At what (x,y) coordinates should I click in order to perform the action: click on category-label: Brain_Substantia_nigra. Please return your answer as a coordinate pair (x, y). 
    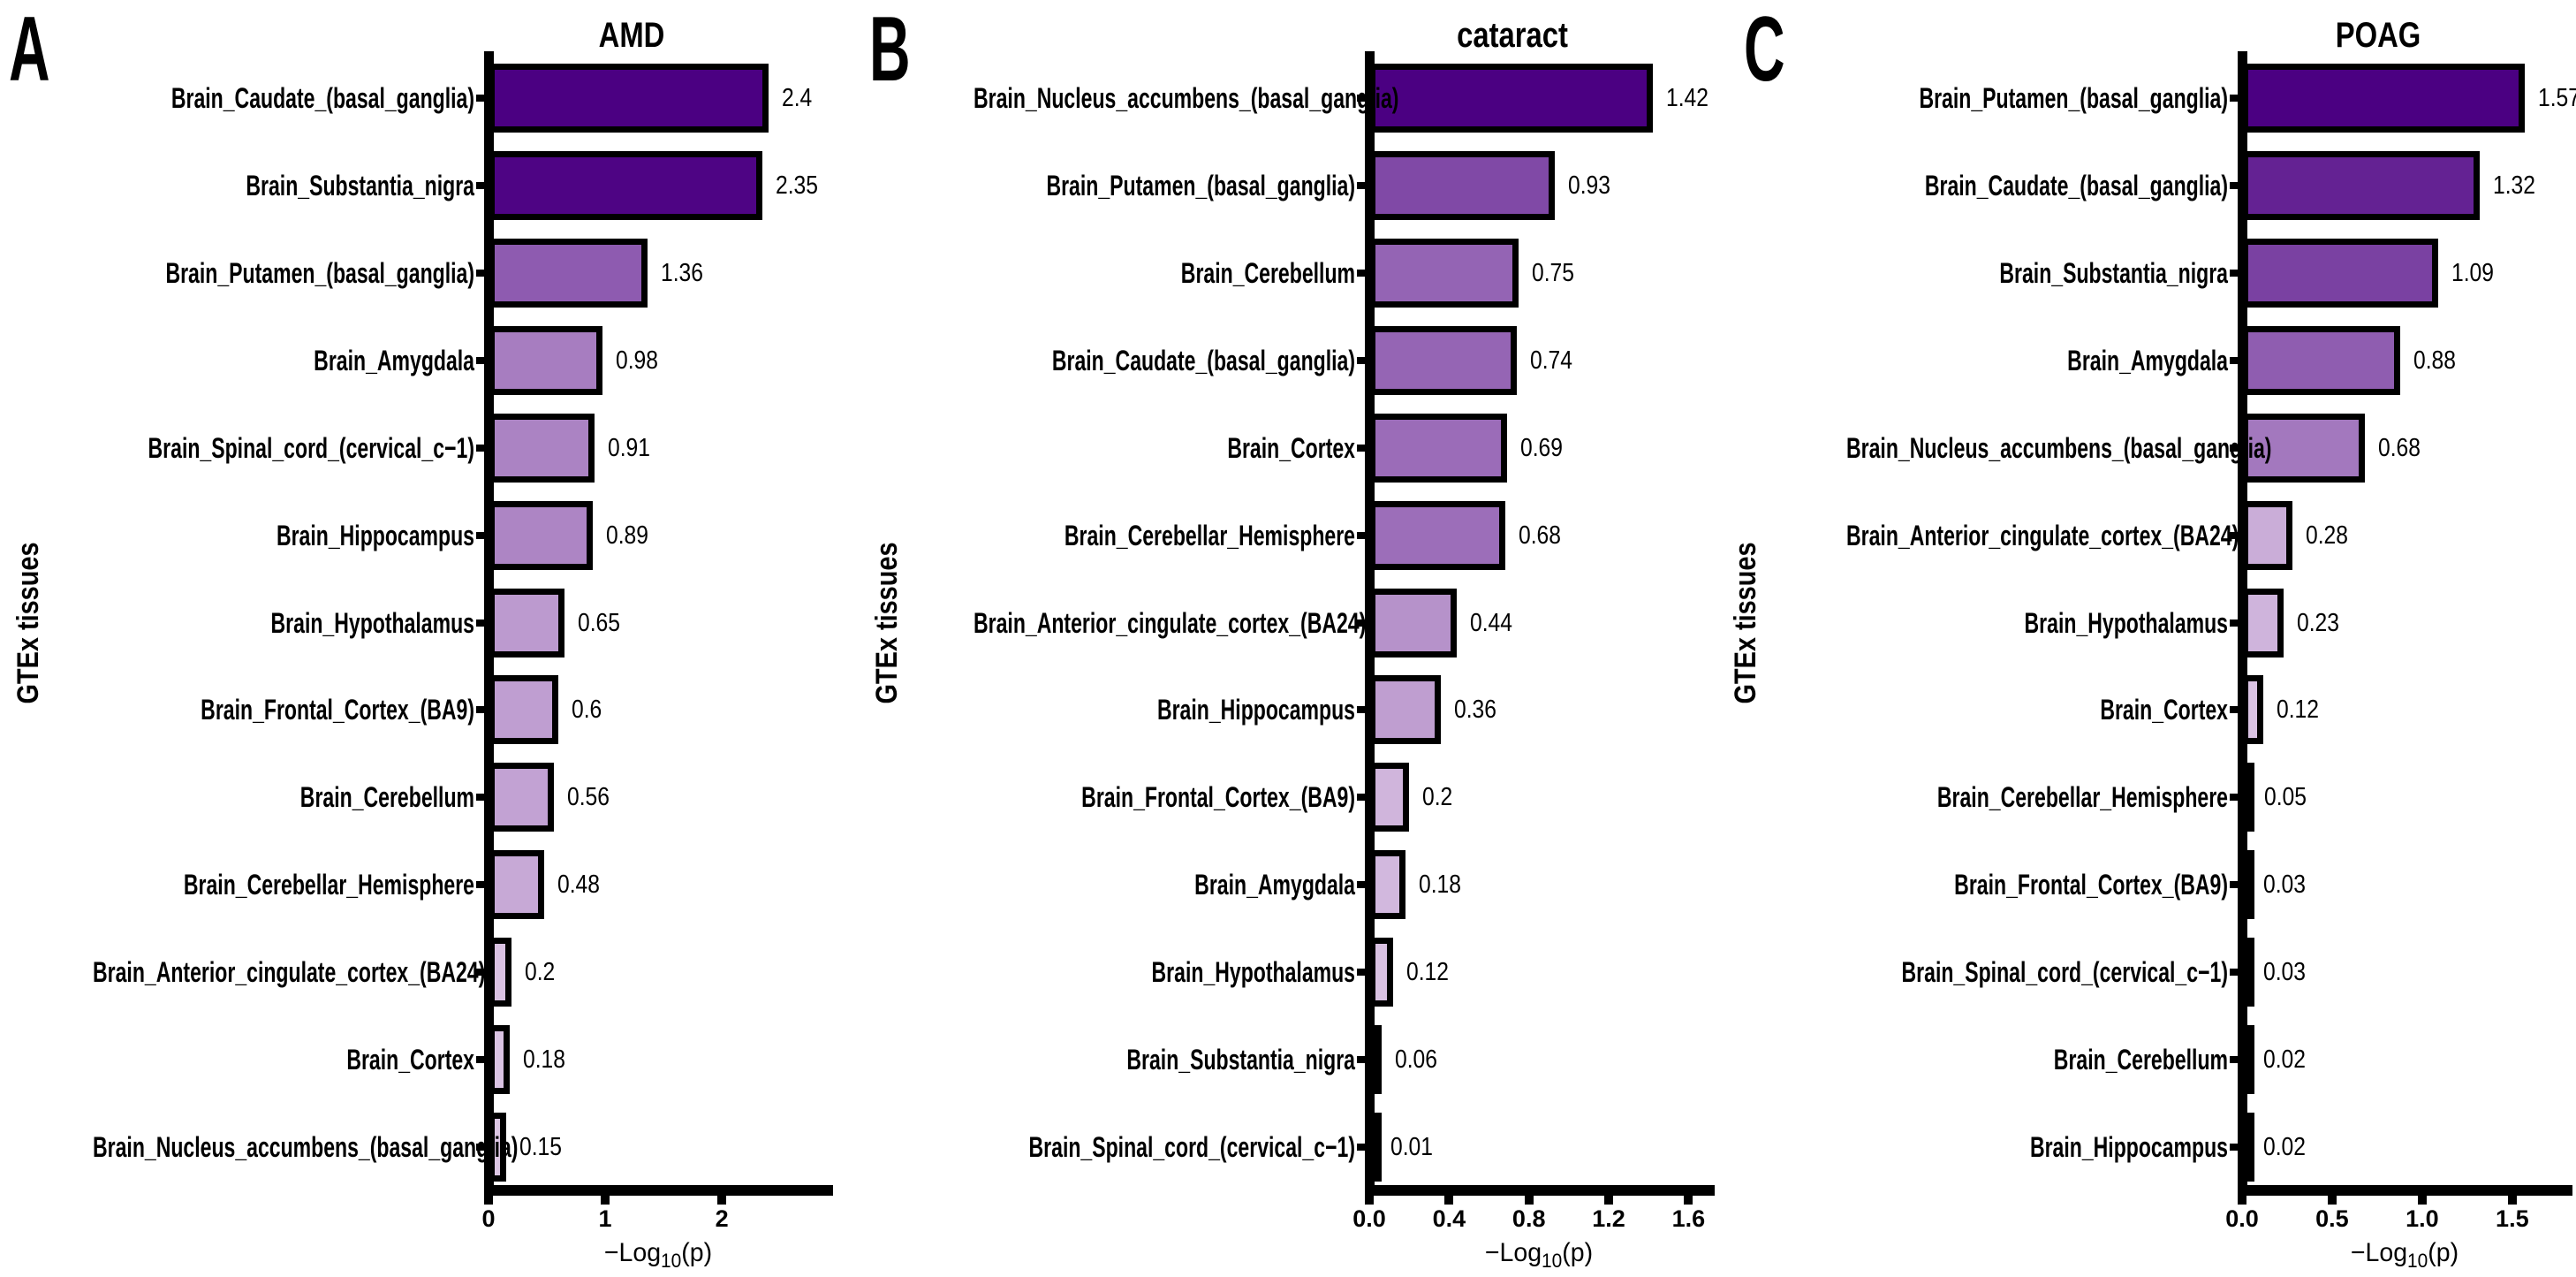
    Looking at the image, I should click on (360, 186).